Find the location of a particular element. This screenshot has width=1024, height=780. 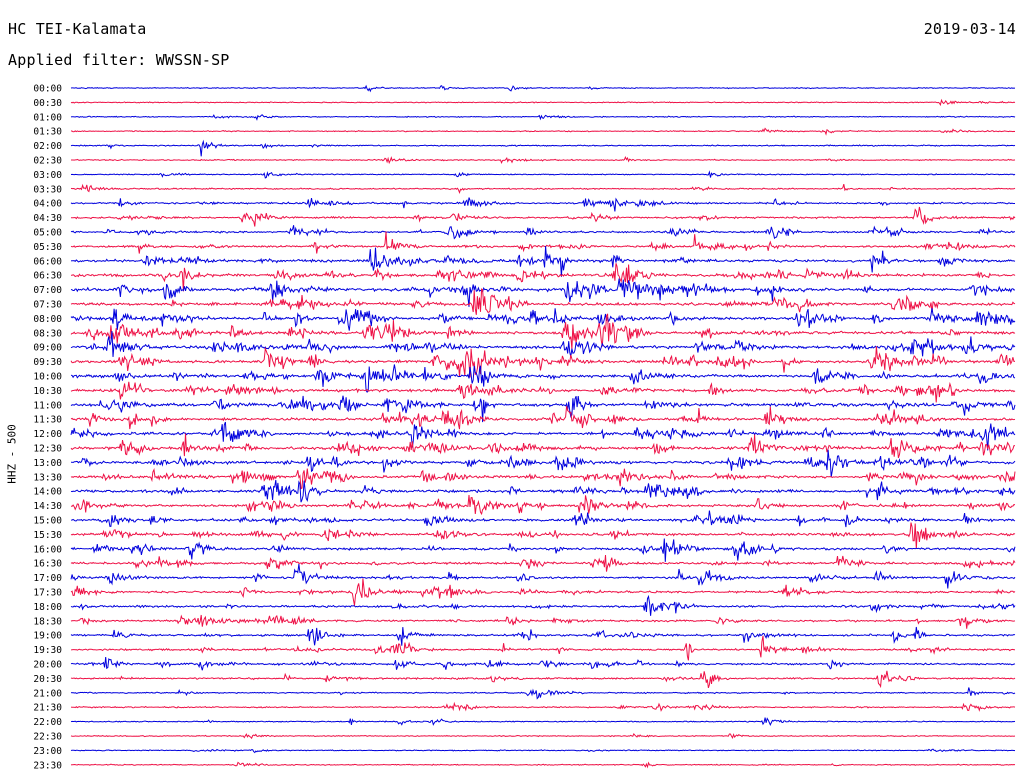

row-time-label: 17:30 is located at coordinates (47, 593).